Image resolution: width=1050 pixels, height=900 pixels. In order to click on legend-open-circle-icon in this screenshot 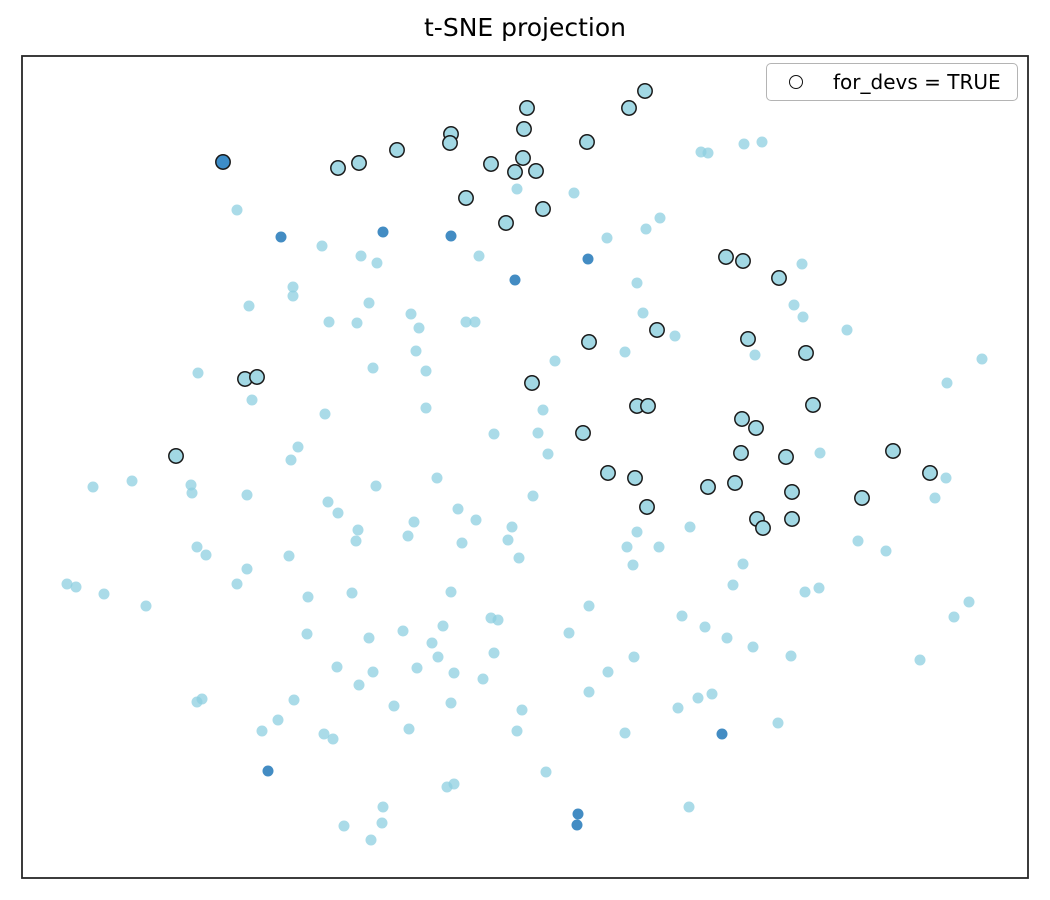, I will do `click(796, 82)`.